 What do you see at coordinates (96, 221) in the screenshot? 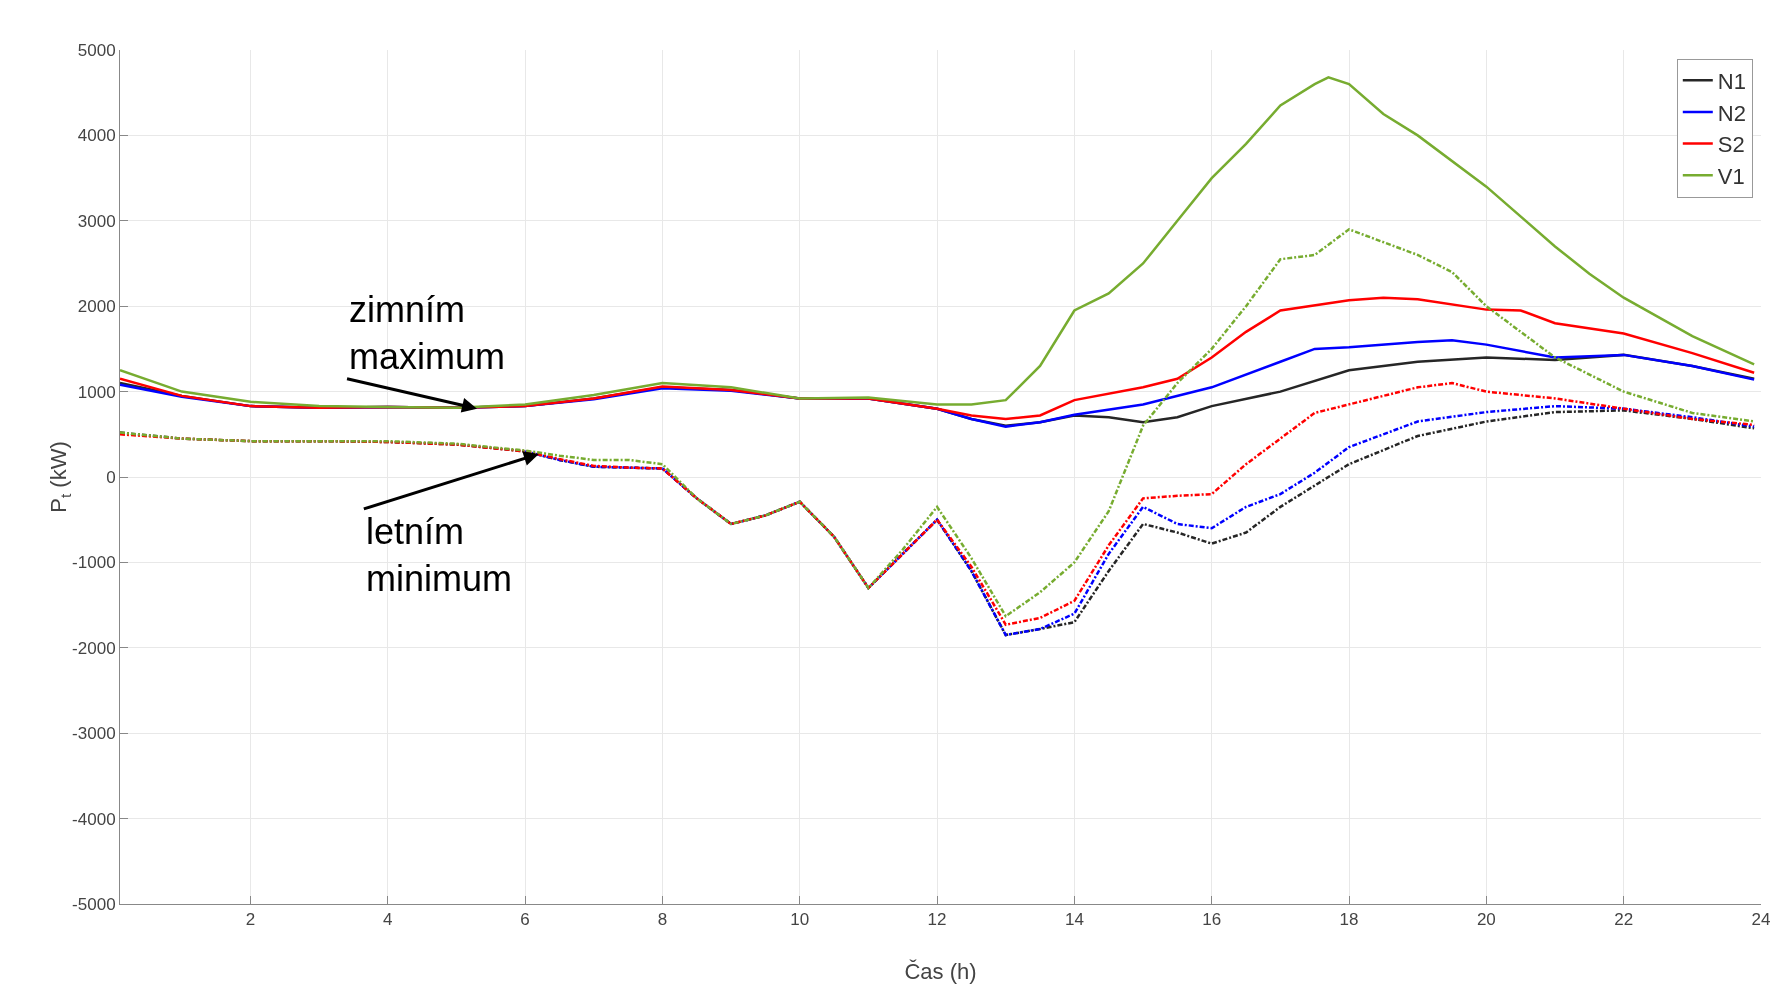
I see `y-tick-label: 3000` at bounding box center [96, 221].